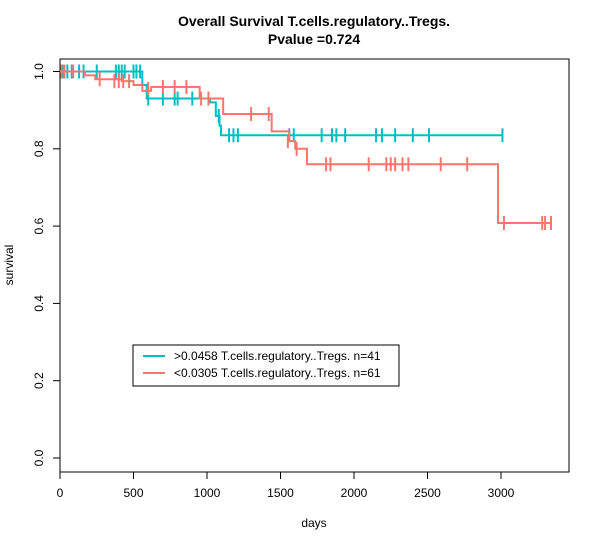 This screenshot has width=600, height=547. Describe the element at coordinates (39, 457) in the screenshot. I see `y-tick-label: 0.0` at that location.